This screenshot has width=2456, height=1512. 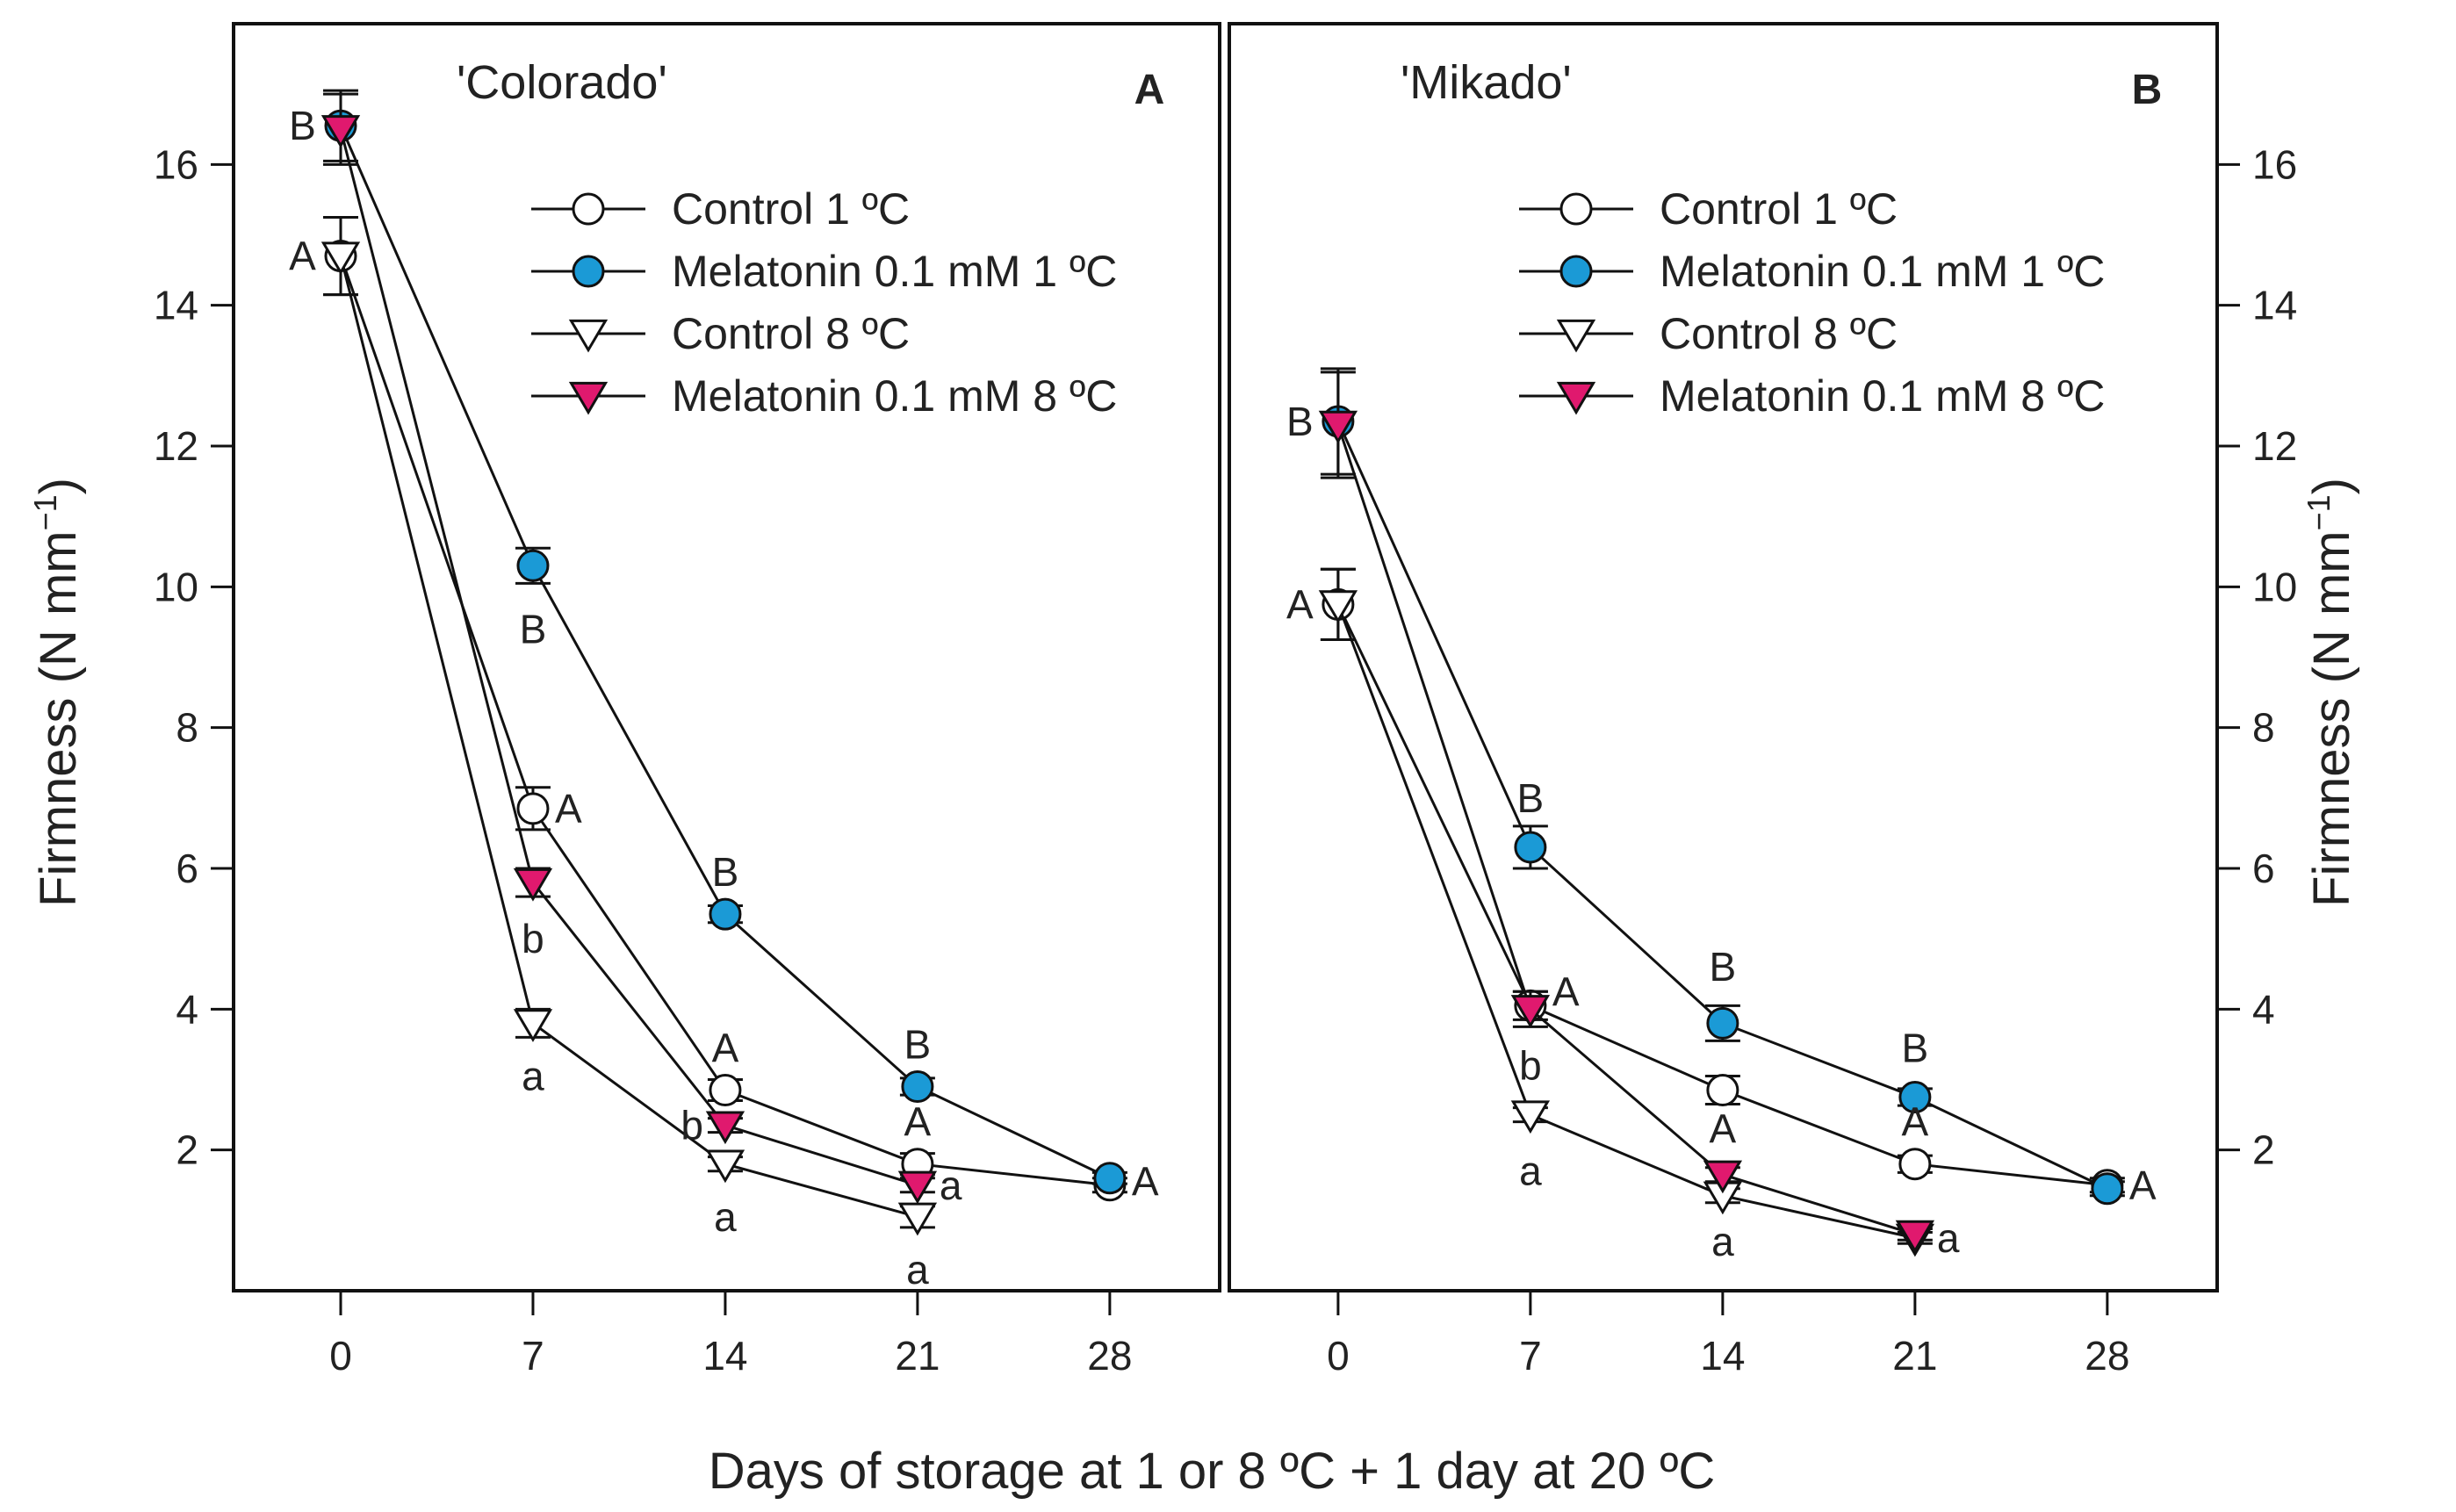 What do you see at coordinates (1914, 1356) in the screenshot?
I see `x-tick-label: 21` at bounding box center [1914, 1356].